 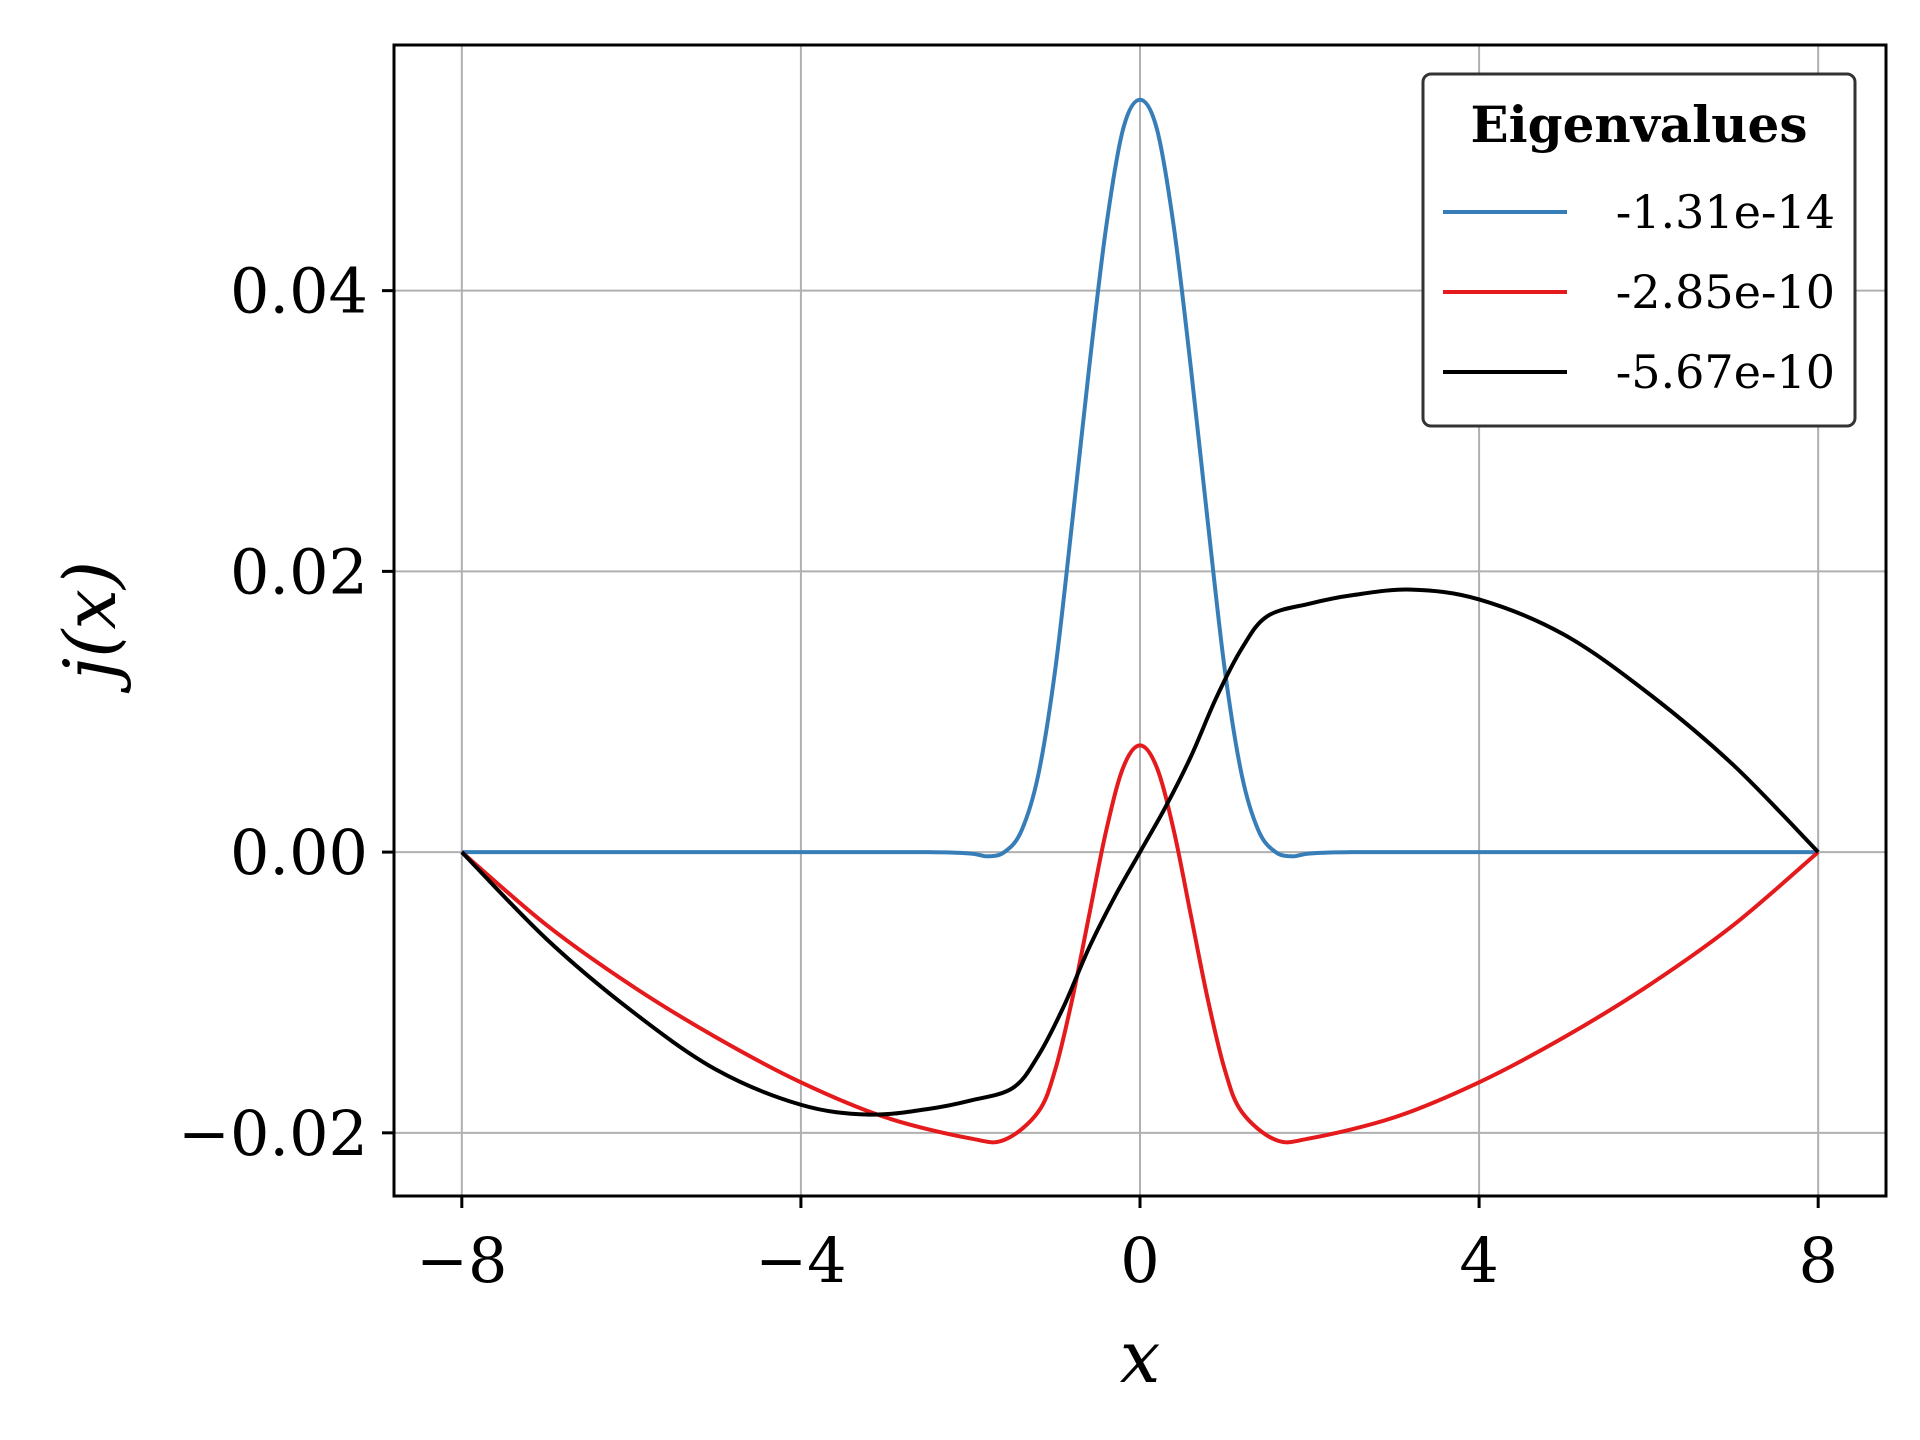 I want to click on legend-entry-label: -1.31e-14, so click(x=1725, y=212).